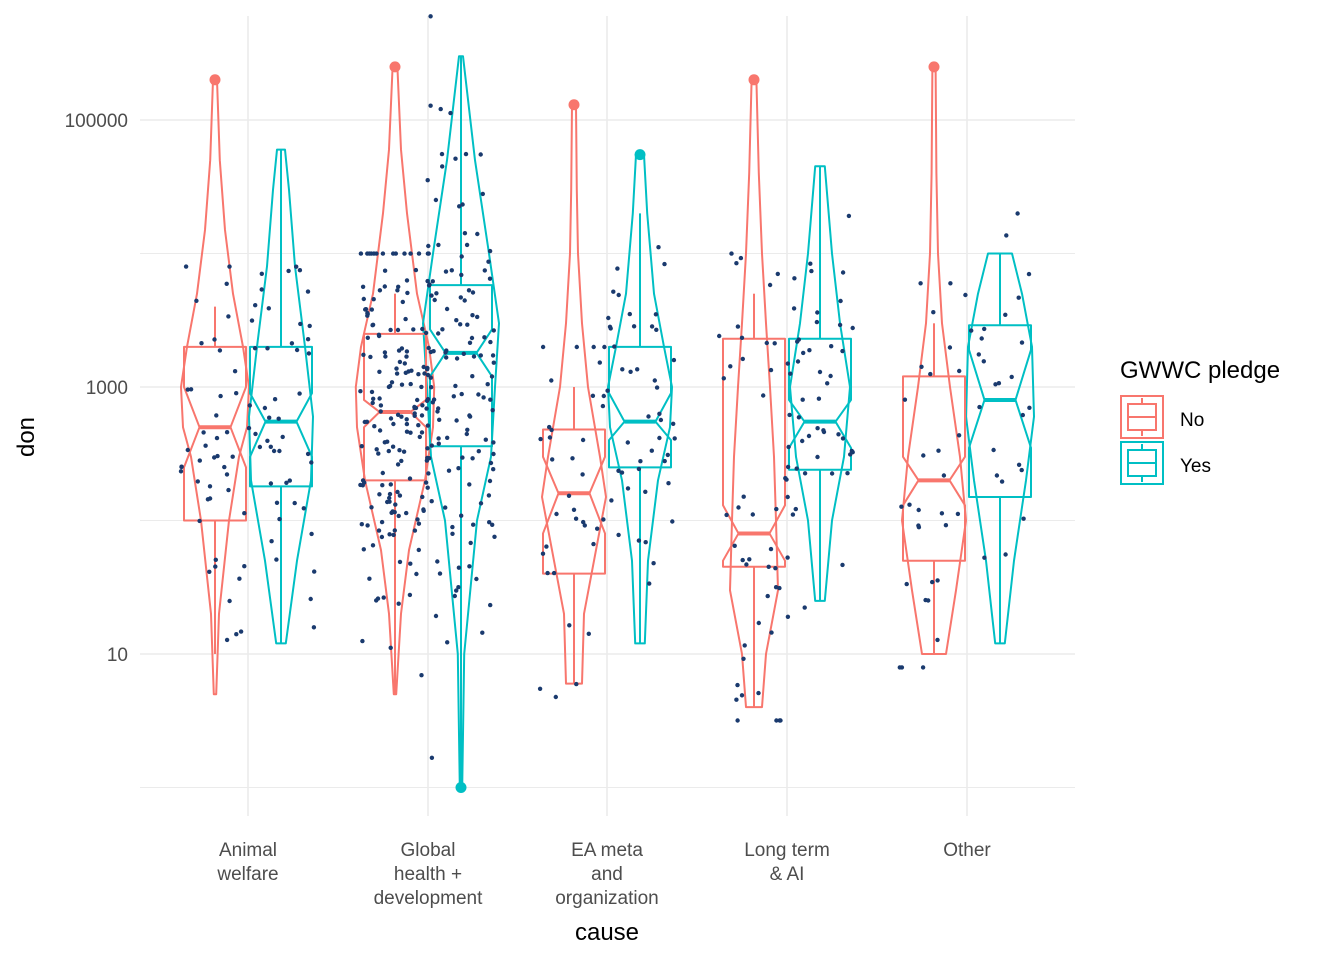  Describe the element at coordinates (1000, 411) in the screenshot. I see `notched-box-yes` at that location.